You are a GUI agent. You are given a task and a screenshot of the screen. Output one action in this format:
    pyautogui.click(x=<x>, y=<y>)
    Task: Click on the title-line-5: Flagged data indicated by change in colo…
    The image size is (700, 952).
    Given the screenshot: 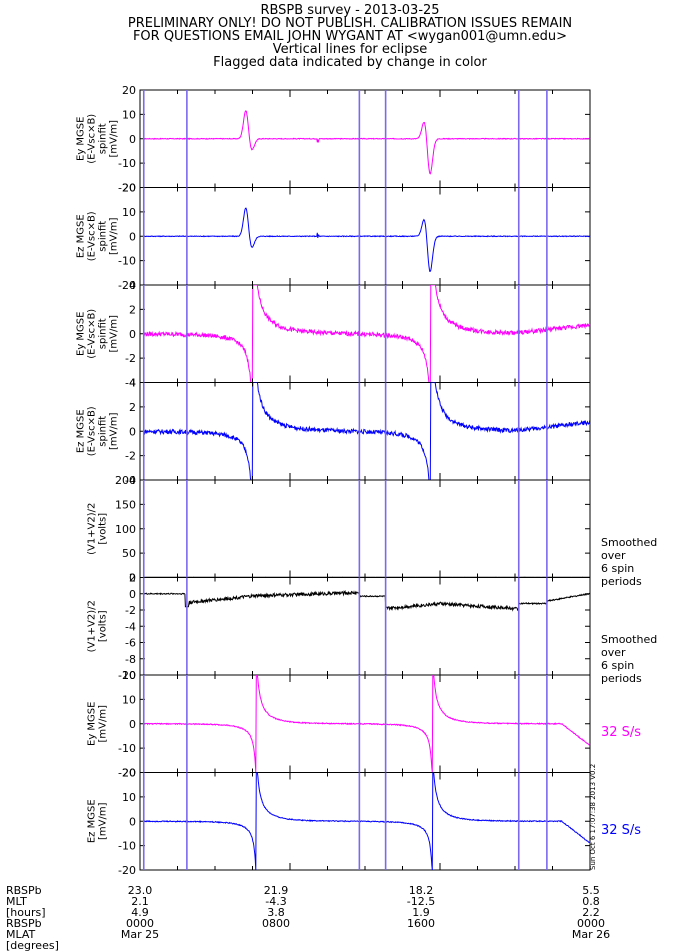 What is the action you would take?
    pyautogui.click(x=350, y=62)
    